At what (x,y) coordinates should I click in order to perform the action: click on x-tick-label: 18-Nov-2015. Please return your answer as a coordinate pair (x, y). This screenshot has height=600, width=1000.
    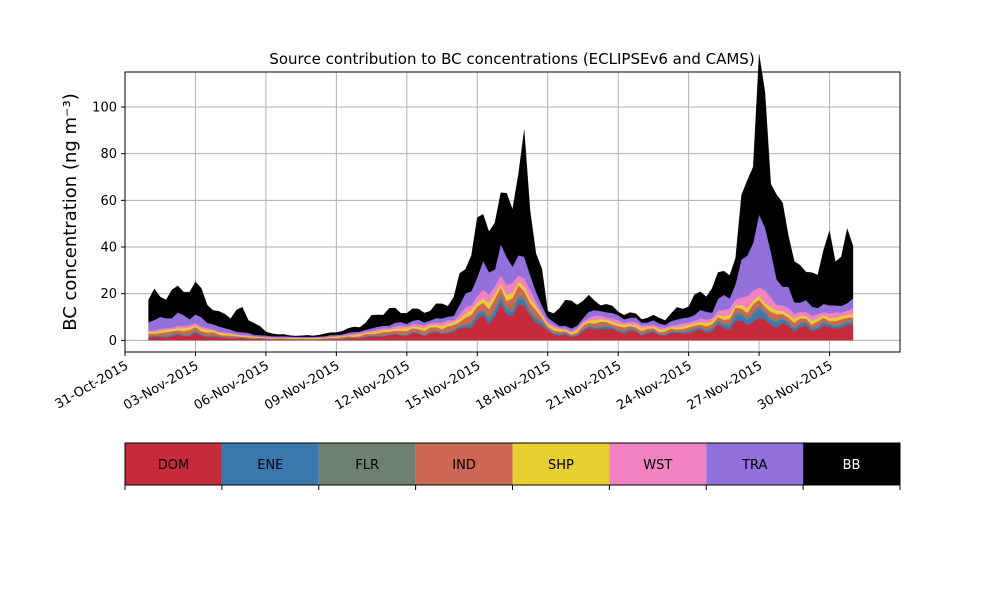
    Looking at the image, I should click on (513, 385).